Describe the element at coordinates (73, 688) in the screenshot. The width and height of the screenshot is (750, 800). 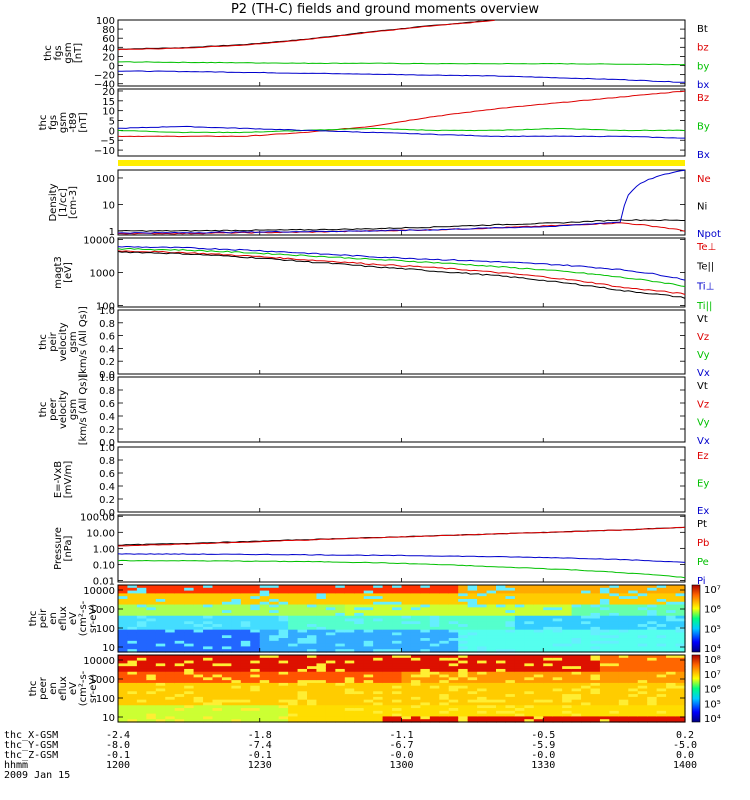
I see `y-axis-label-line: eV` at that location.